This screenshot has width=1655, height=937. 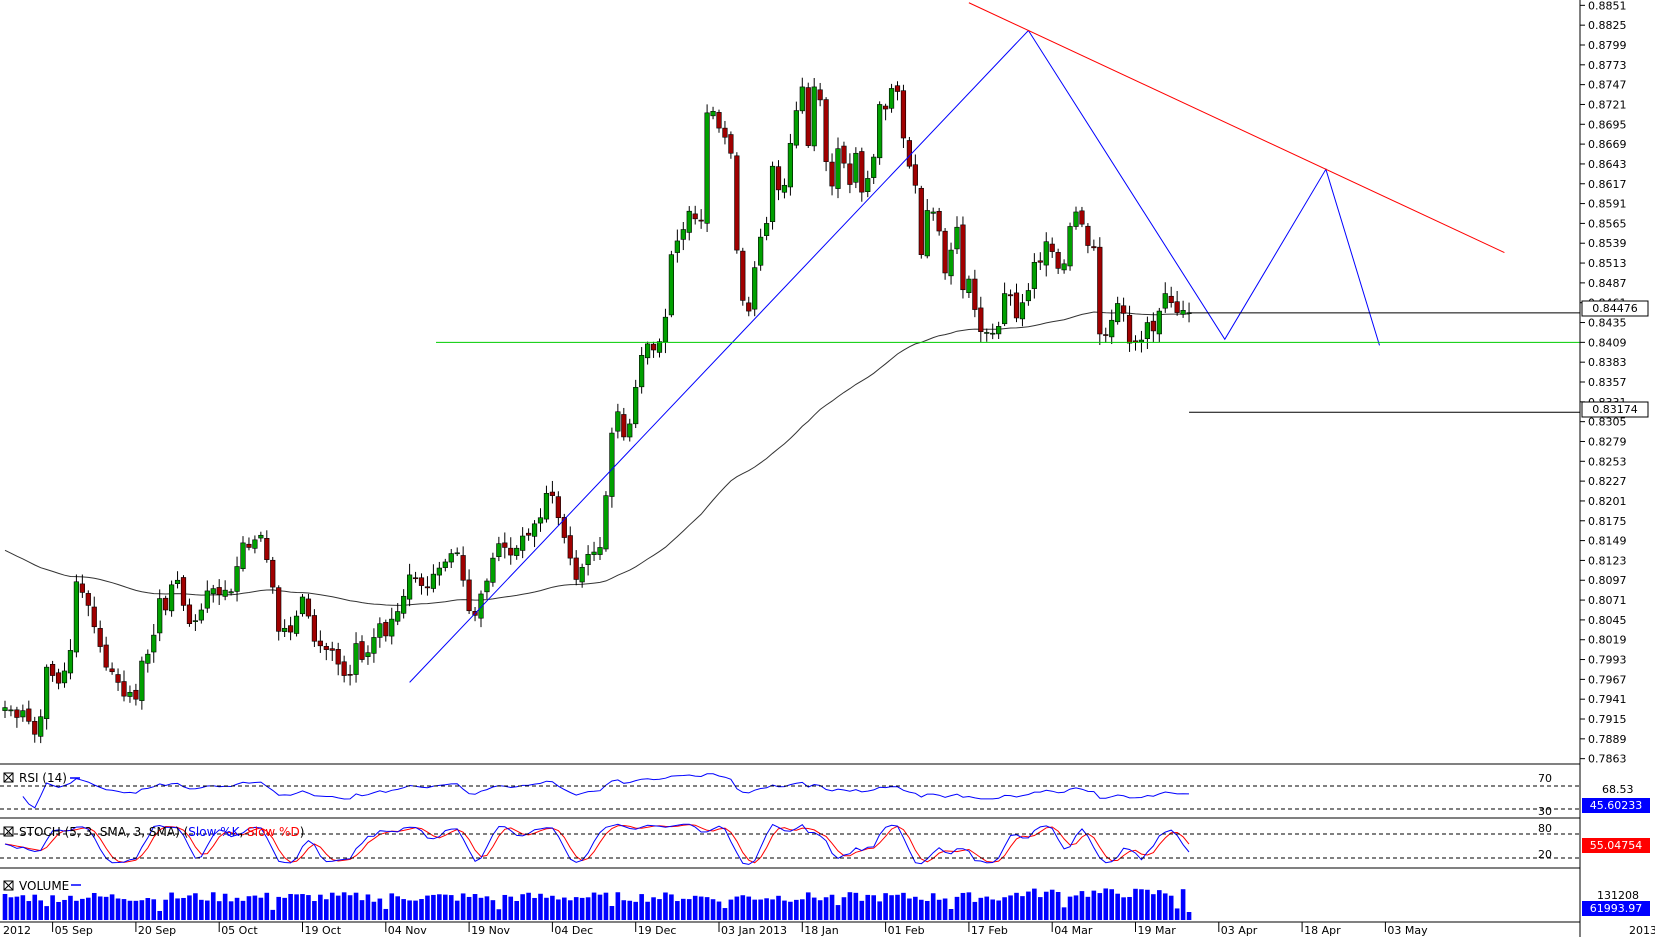 What do you see at coordinates (1607, 144) in the screenshot?
I see `price-tick-label: 0.8669` at bounding box center [1607, 144].